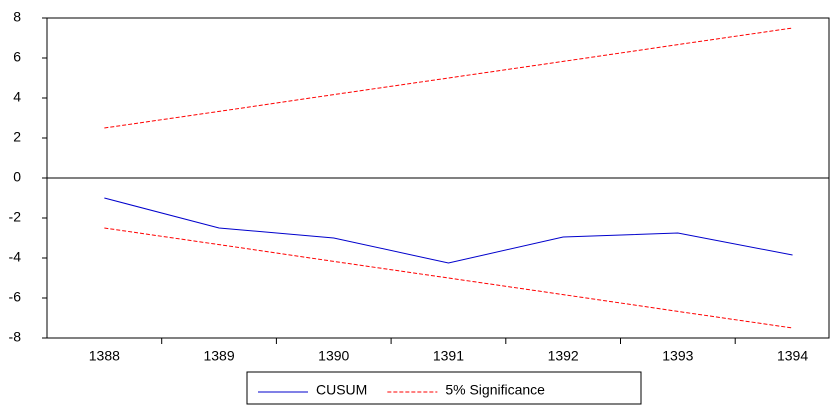 This screenshot has width=831, height=410. What do you see at coordinates (17, 57) in the screenshot?
I see `y-tick-label: 6` at bounding box center [17, 57].